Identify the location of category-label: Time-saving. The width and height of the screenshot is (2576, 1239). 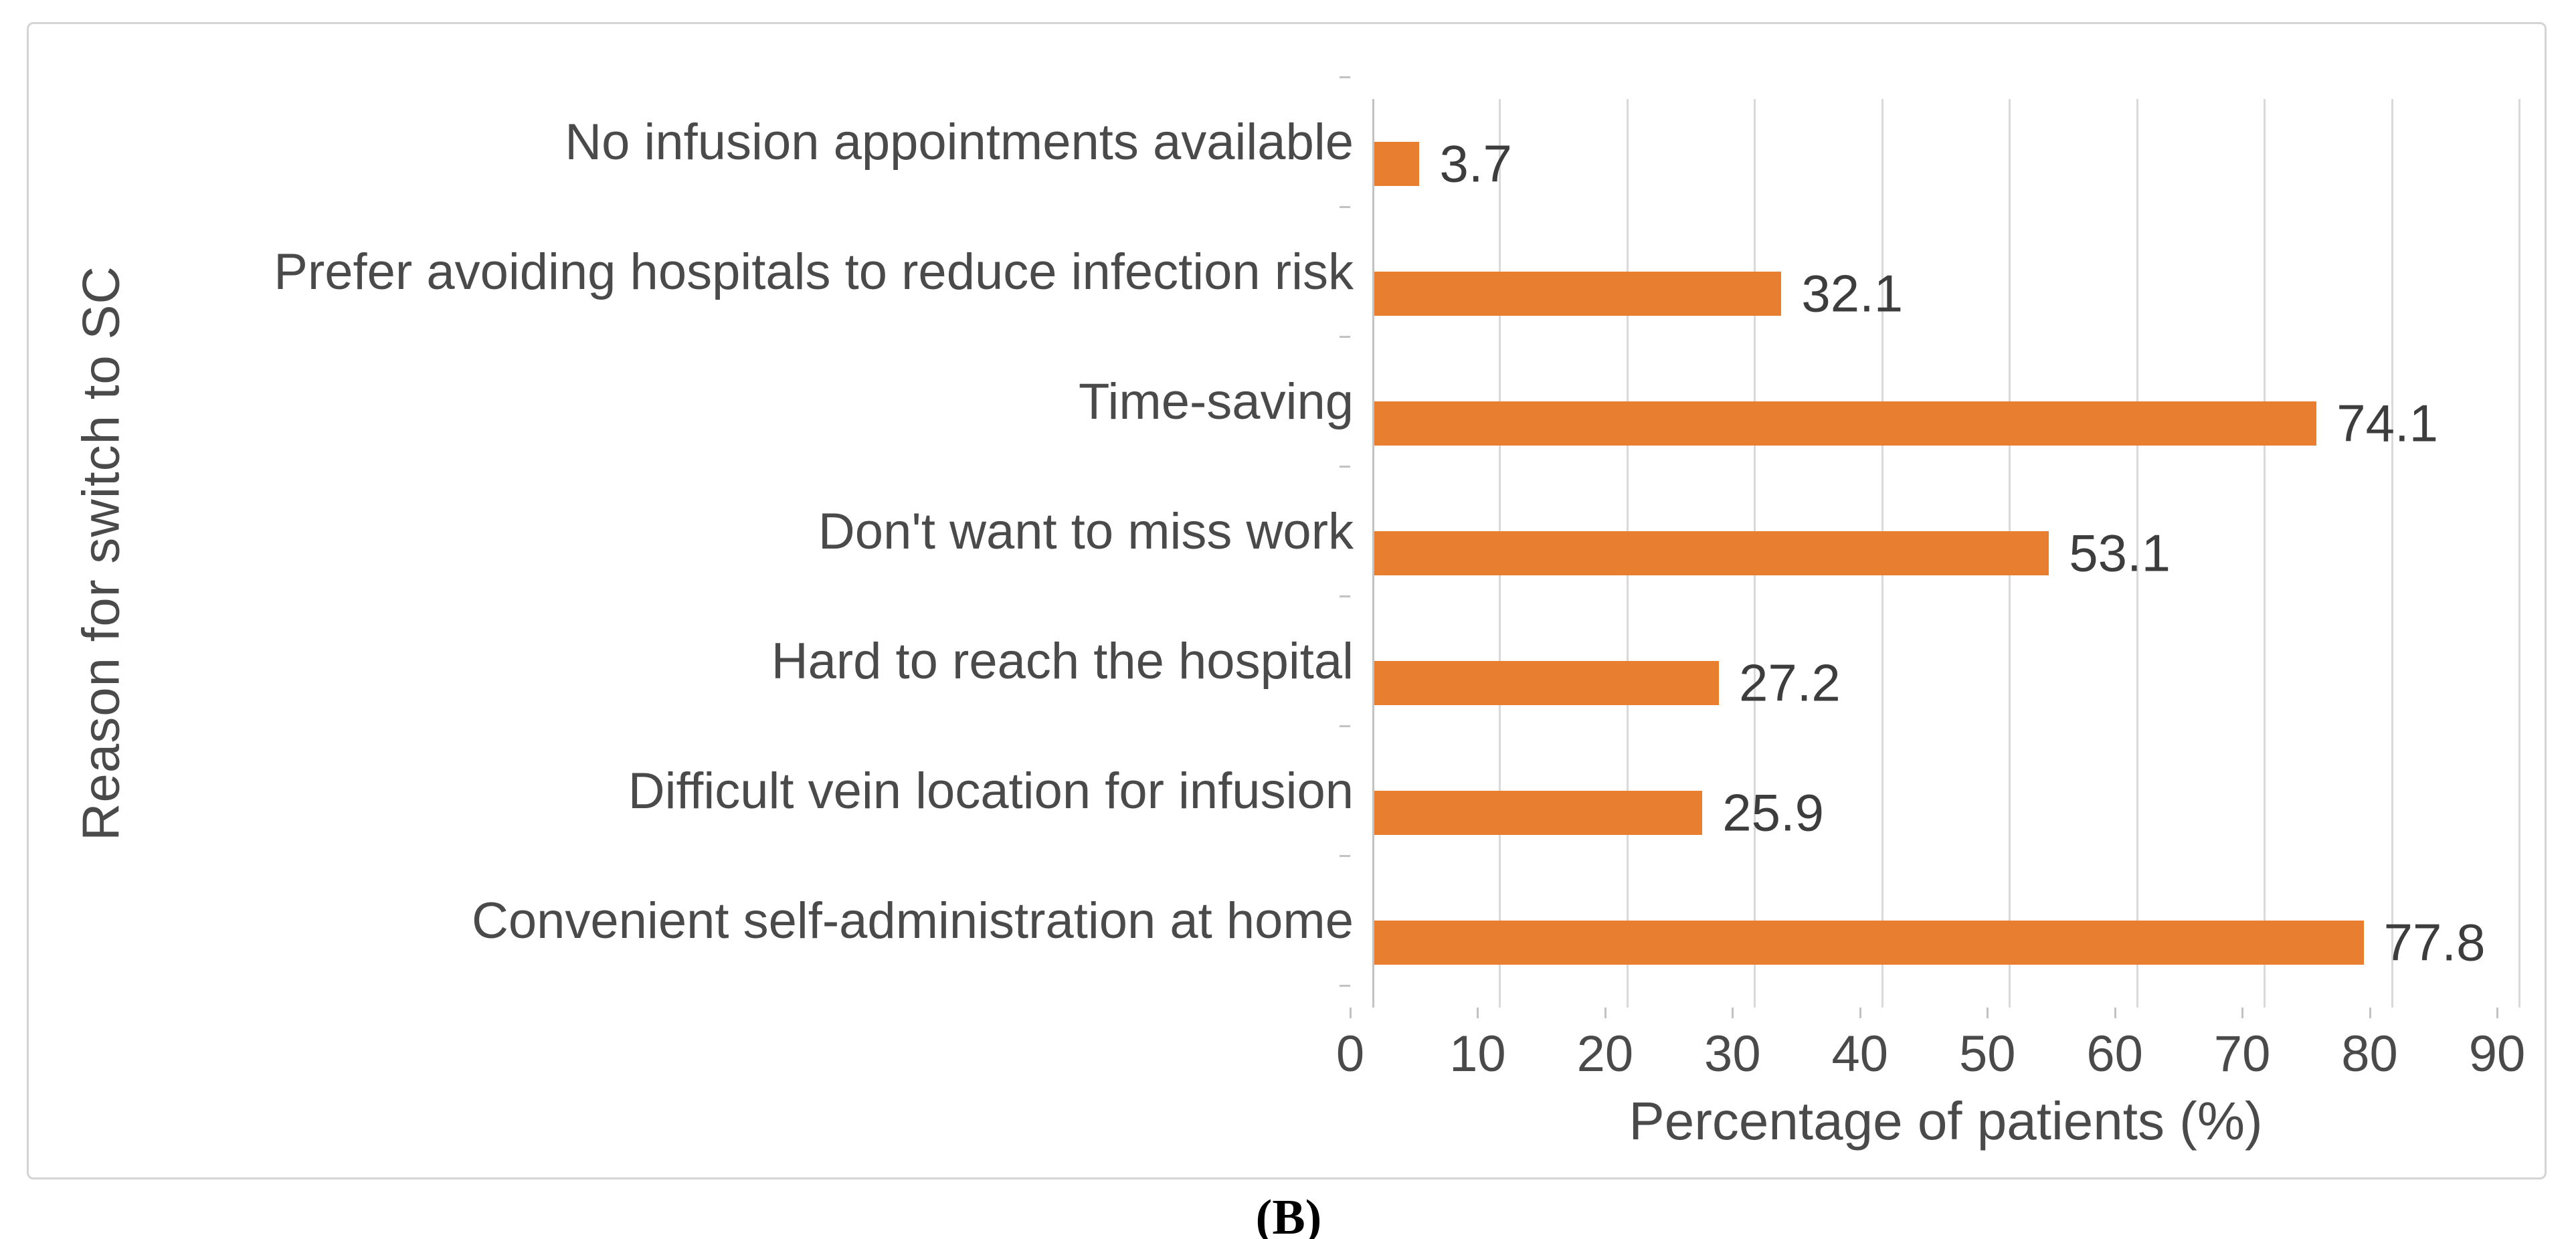
(1216, 402).